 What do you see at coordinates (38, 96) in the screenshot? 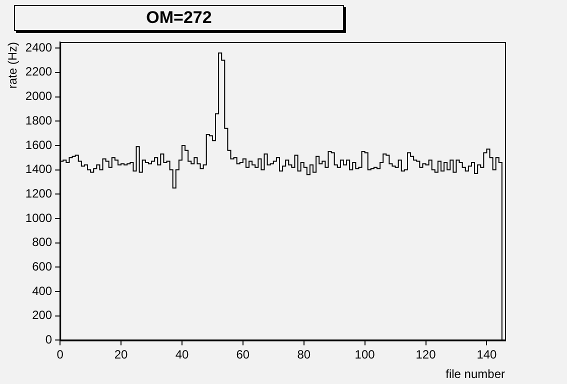
I see `y-tick-label: 2000` at bounding box center [38, 96].